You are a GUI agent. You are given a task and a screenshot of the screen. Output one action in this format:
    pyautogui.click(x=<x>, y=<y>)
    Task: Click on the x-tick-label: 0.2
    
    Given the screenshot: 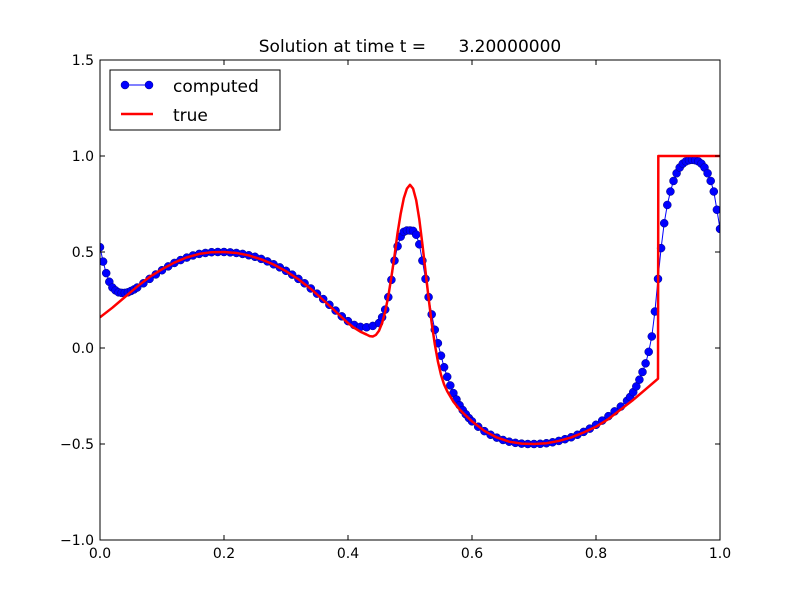 What is the action you would take?
    pyautogui.click(x=224, y=554)
    